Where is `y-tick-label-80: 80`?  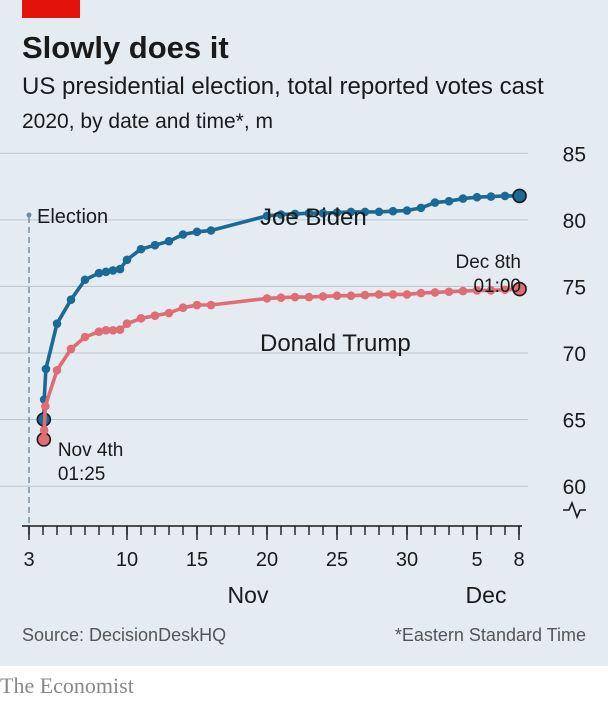 y-tick-label-80: 80 is located at coordinates (574, 221).